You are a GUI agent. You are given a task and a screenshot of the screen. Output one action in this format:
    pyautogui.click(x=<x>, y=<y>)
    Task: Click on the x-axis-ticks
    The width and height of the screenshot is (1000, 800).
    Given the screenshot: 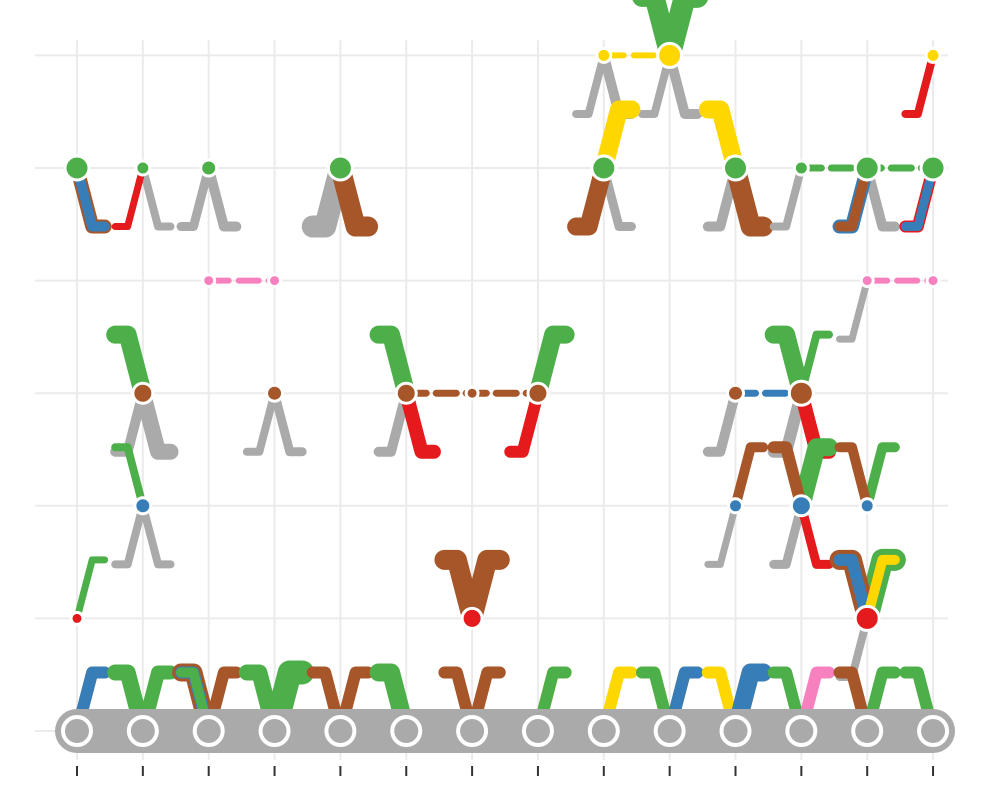 What is the action you would take?
    pyautogui.click(x=505, y=771)
    